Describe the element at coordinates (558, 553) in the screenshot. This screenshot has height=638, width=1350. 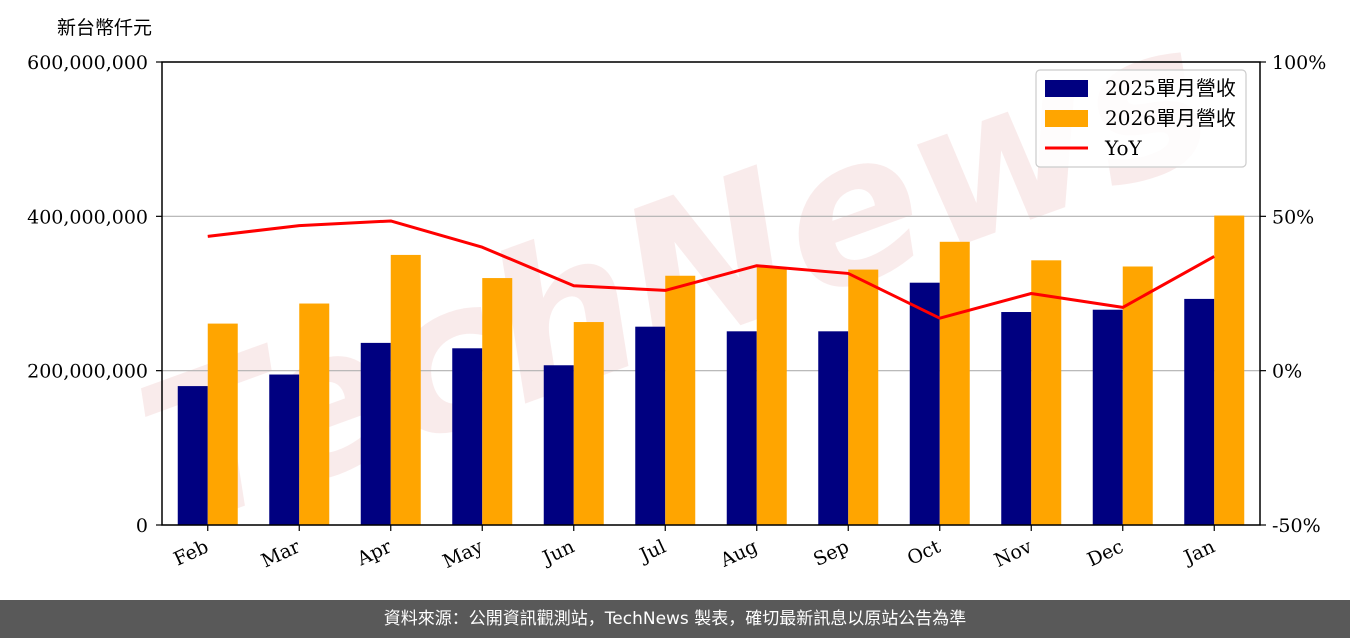
I see `x-tick-label: Jun` at that location.